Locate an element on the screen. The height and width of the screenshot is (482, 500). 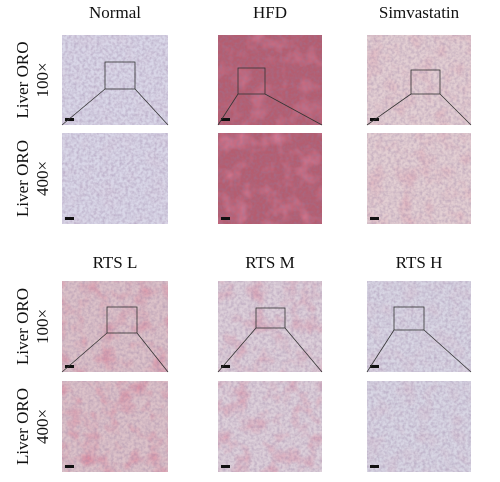
column-title: HFD is located at coordinates (270, 12).